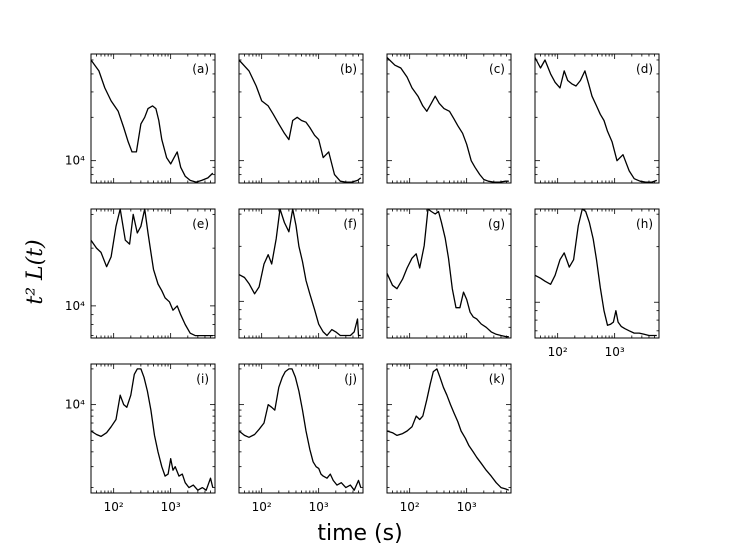  Describe the element at coordinates (350, 379) in the screenshot. I see `panel-label: (j)` at that location.